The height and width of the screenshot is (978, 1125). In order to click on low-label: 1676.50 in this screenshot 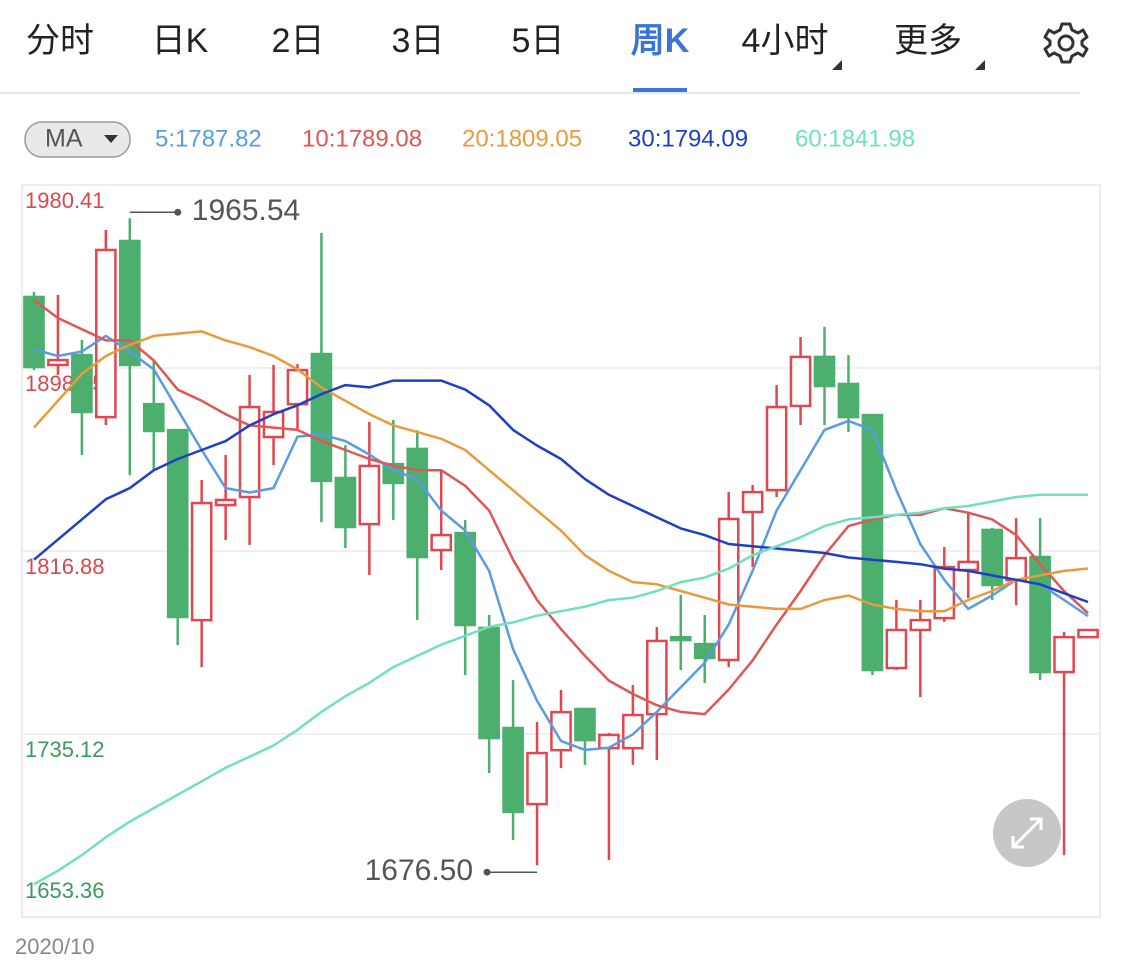, I will do `click(419, 870)`.